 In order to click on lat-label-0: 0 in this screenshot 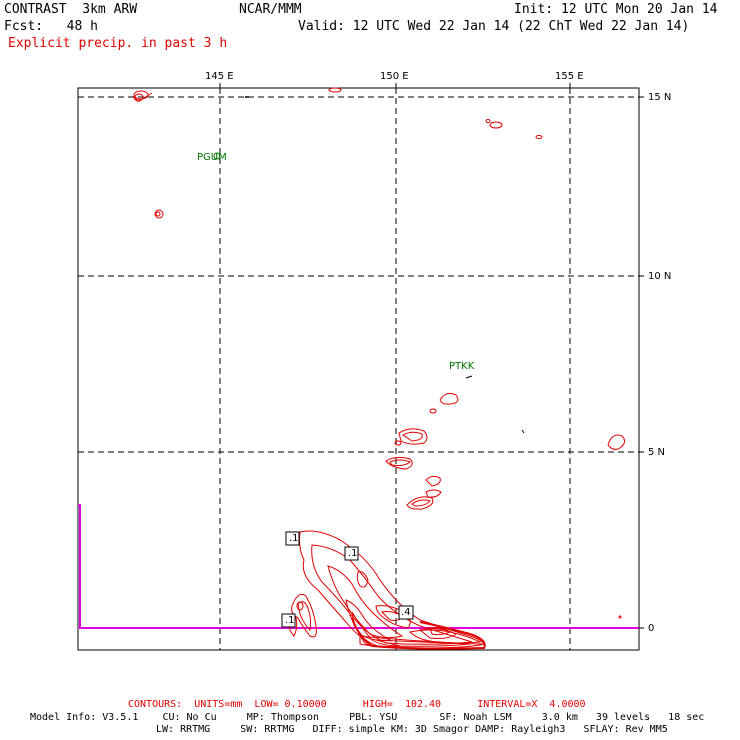, I will do `click(651, 628)`.